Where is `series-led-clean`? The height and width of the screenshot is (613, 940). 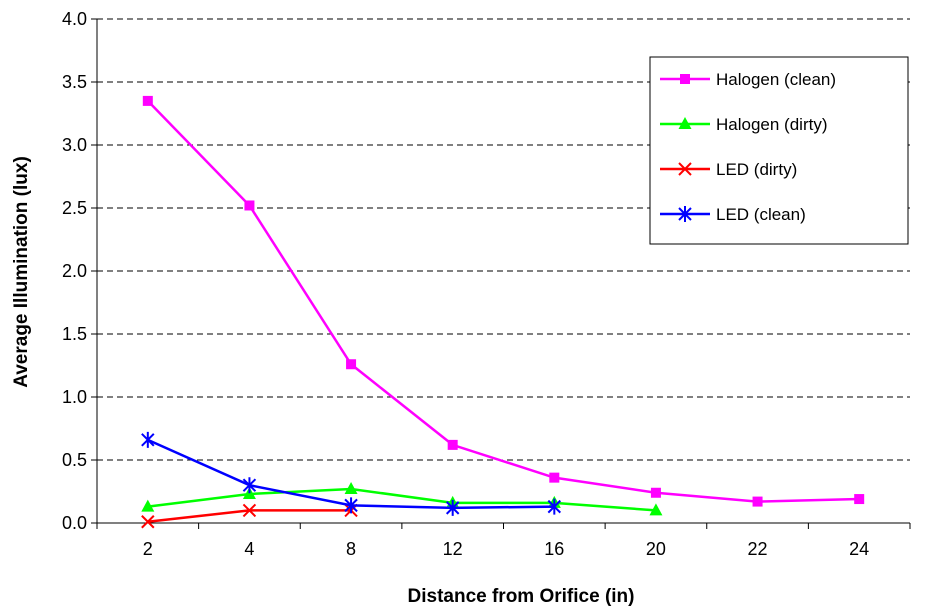
series-led-clean is located at coordinates (351, 473).